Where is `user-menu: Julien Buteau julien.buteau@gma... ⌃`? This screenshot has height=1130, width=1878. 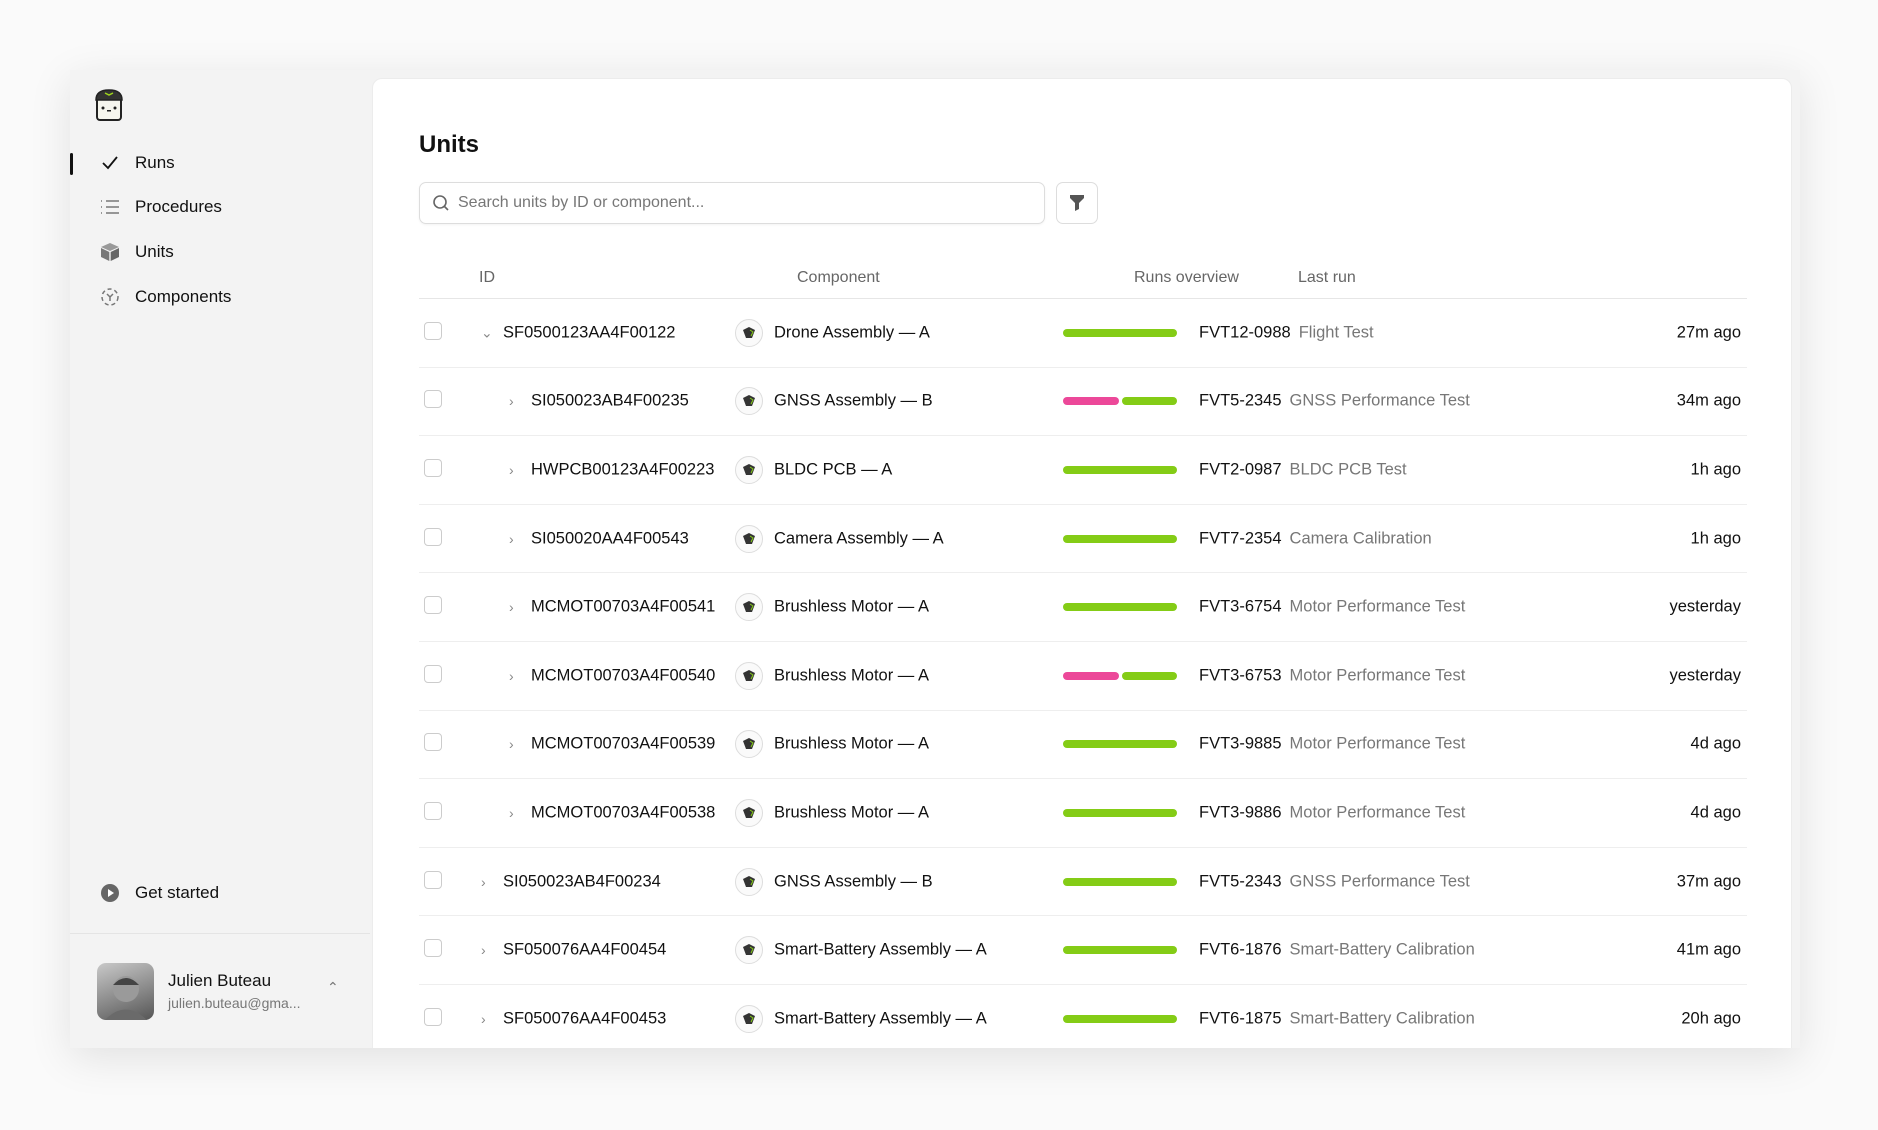
user-menu: Julien Buteau julien.buteau@gma... ⌃ is located at coordinates (227, 992).